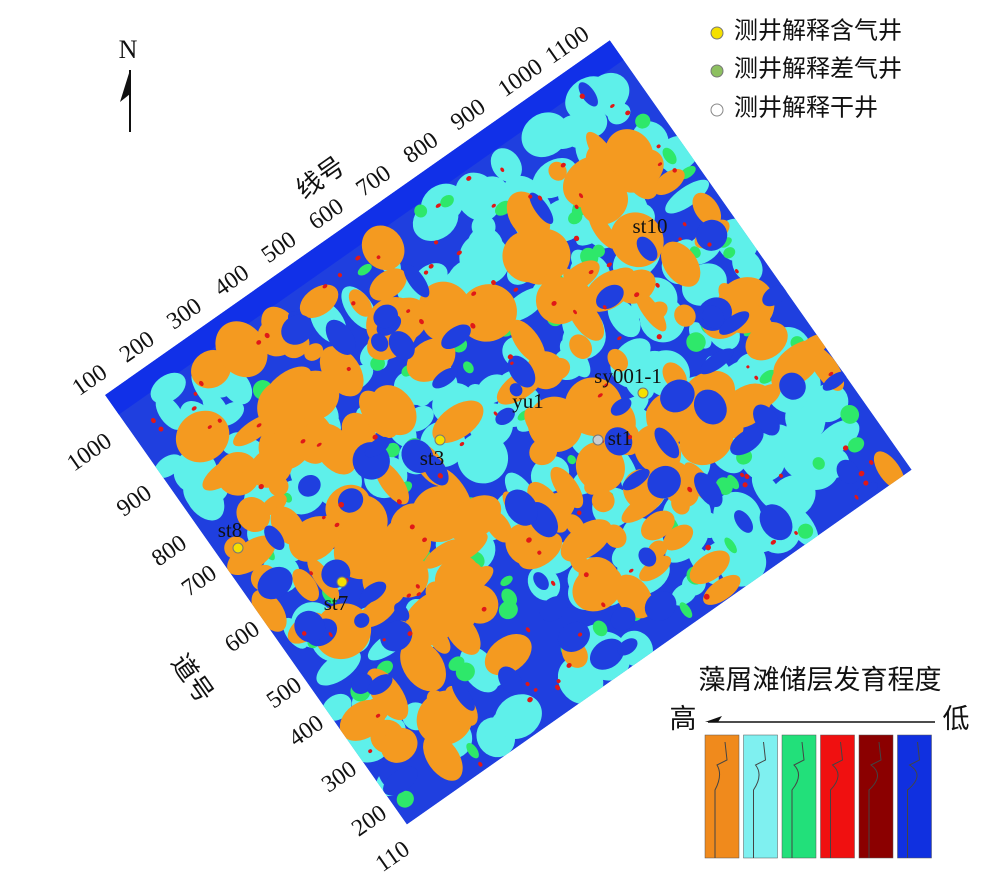 The width and height of the screenshot is (1000, 875). Describe the element at coordinates (620, 438) in the screenshot. I see `well-label: st1` at that location.